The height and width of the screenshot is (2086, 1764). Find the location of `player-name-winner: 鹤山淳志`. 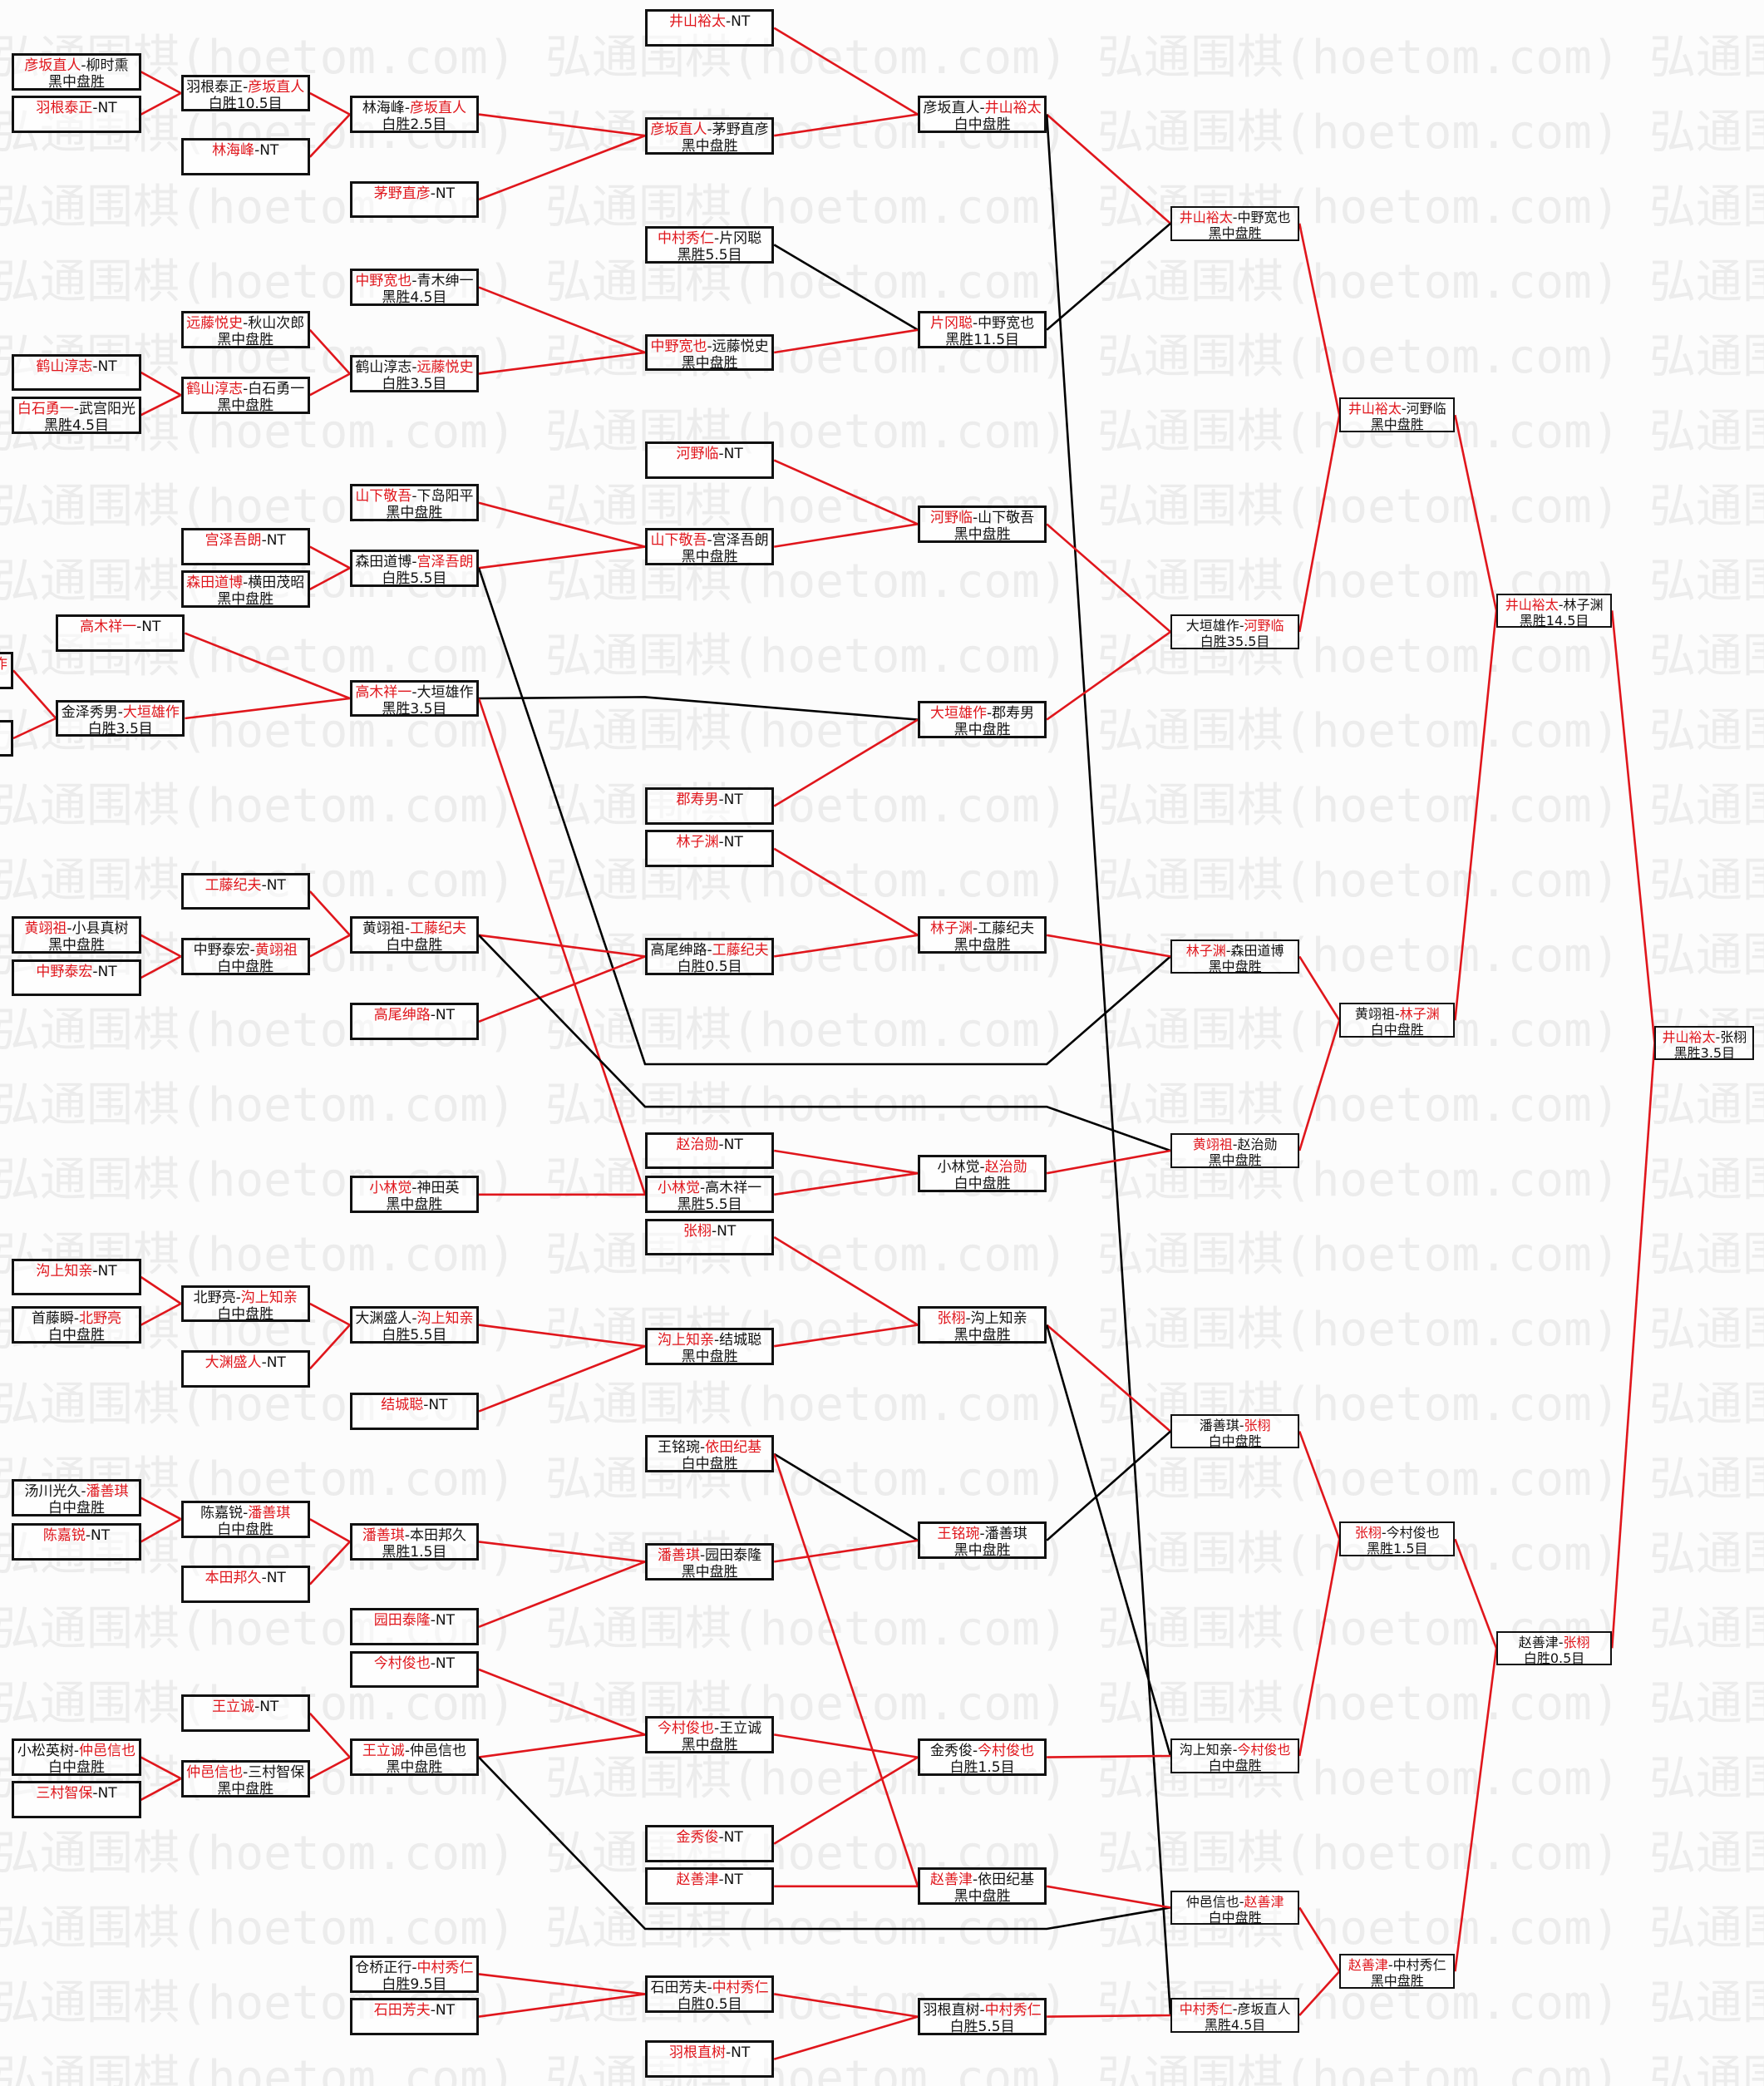

player-name-winner: 鹤山淳志 is located at coordinates (215, 388).